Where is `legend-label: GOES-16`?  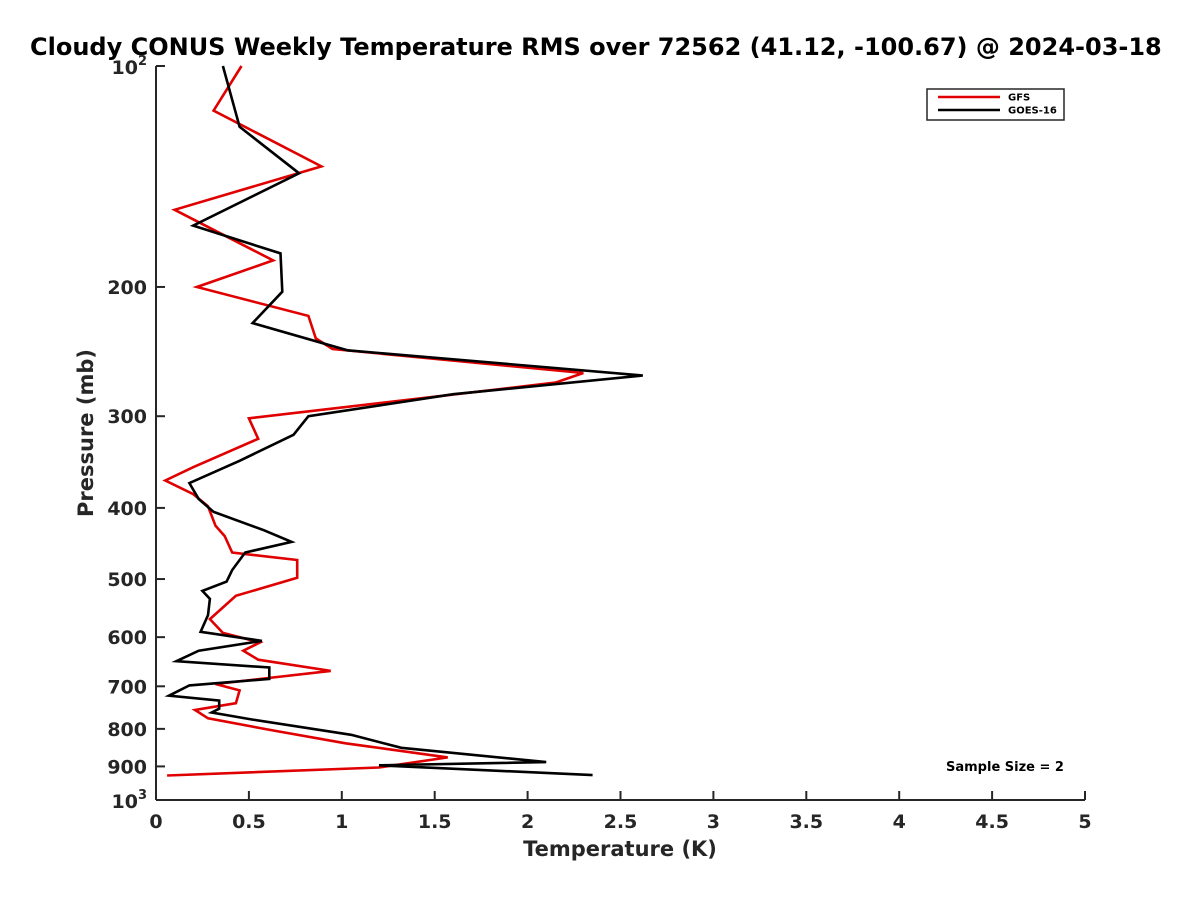 legend-label: GOES-16 is located at coordinates (1032, 111).